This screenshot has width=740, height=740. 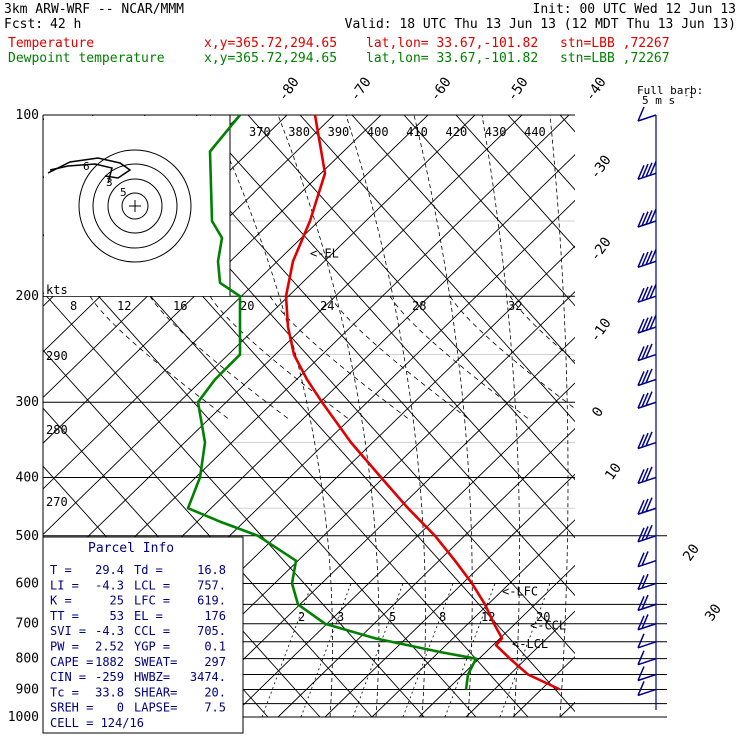 I want to click on hodograph-trace, so click(x=81, y=173).